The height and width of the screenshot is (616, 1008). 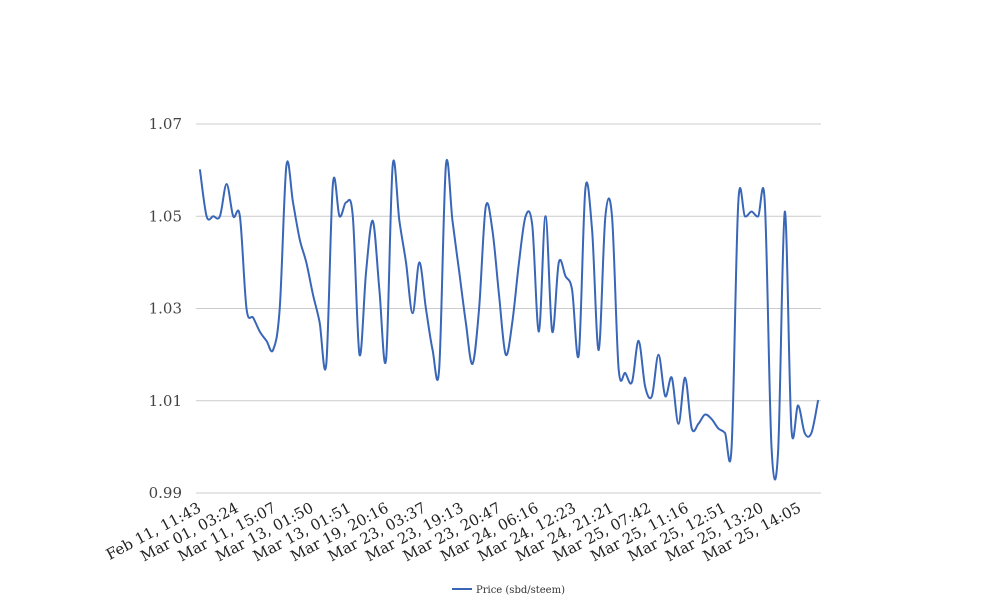 I want to click on y-tick-label: 1.01, so click(x=165, y=401).